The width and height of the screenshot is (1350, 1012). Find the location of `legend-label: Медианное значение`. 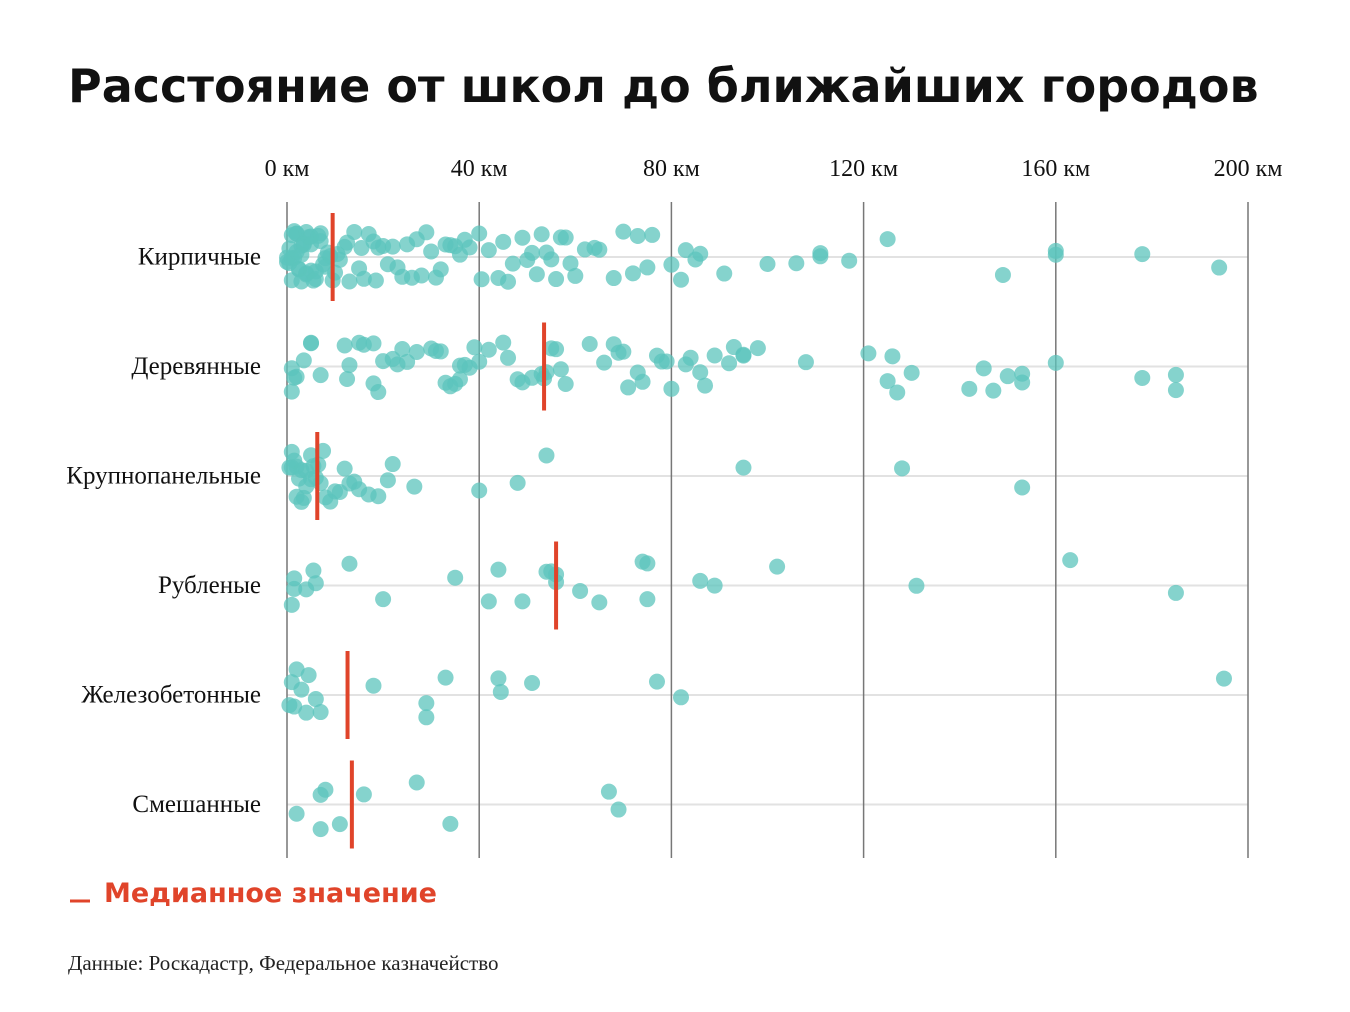

legend-label: Медианное значение is located at coordinates (270, 893).